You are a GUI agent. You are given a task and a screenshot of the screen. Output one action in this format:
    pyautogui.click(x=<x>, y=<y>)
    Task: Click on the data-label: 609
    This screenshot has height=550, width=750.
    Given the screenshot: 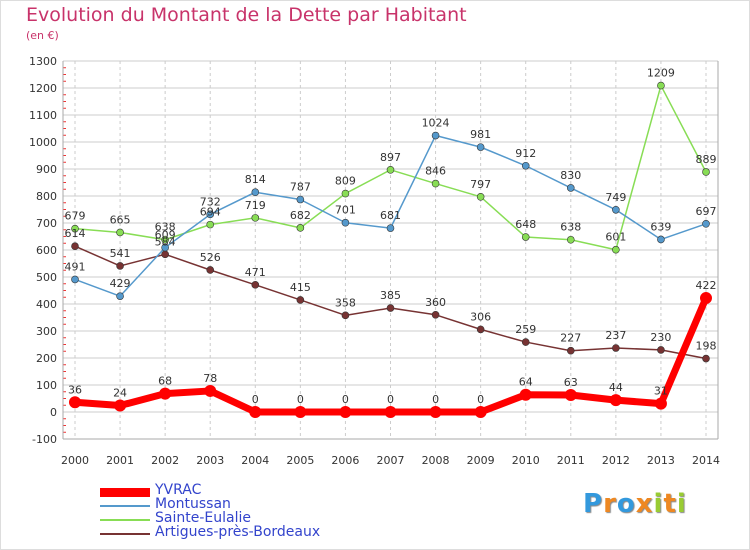 What is the action you would take?
    pyautogui.click(x=165, y=235)
    